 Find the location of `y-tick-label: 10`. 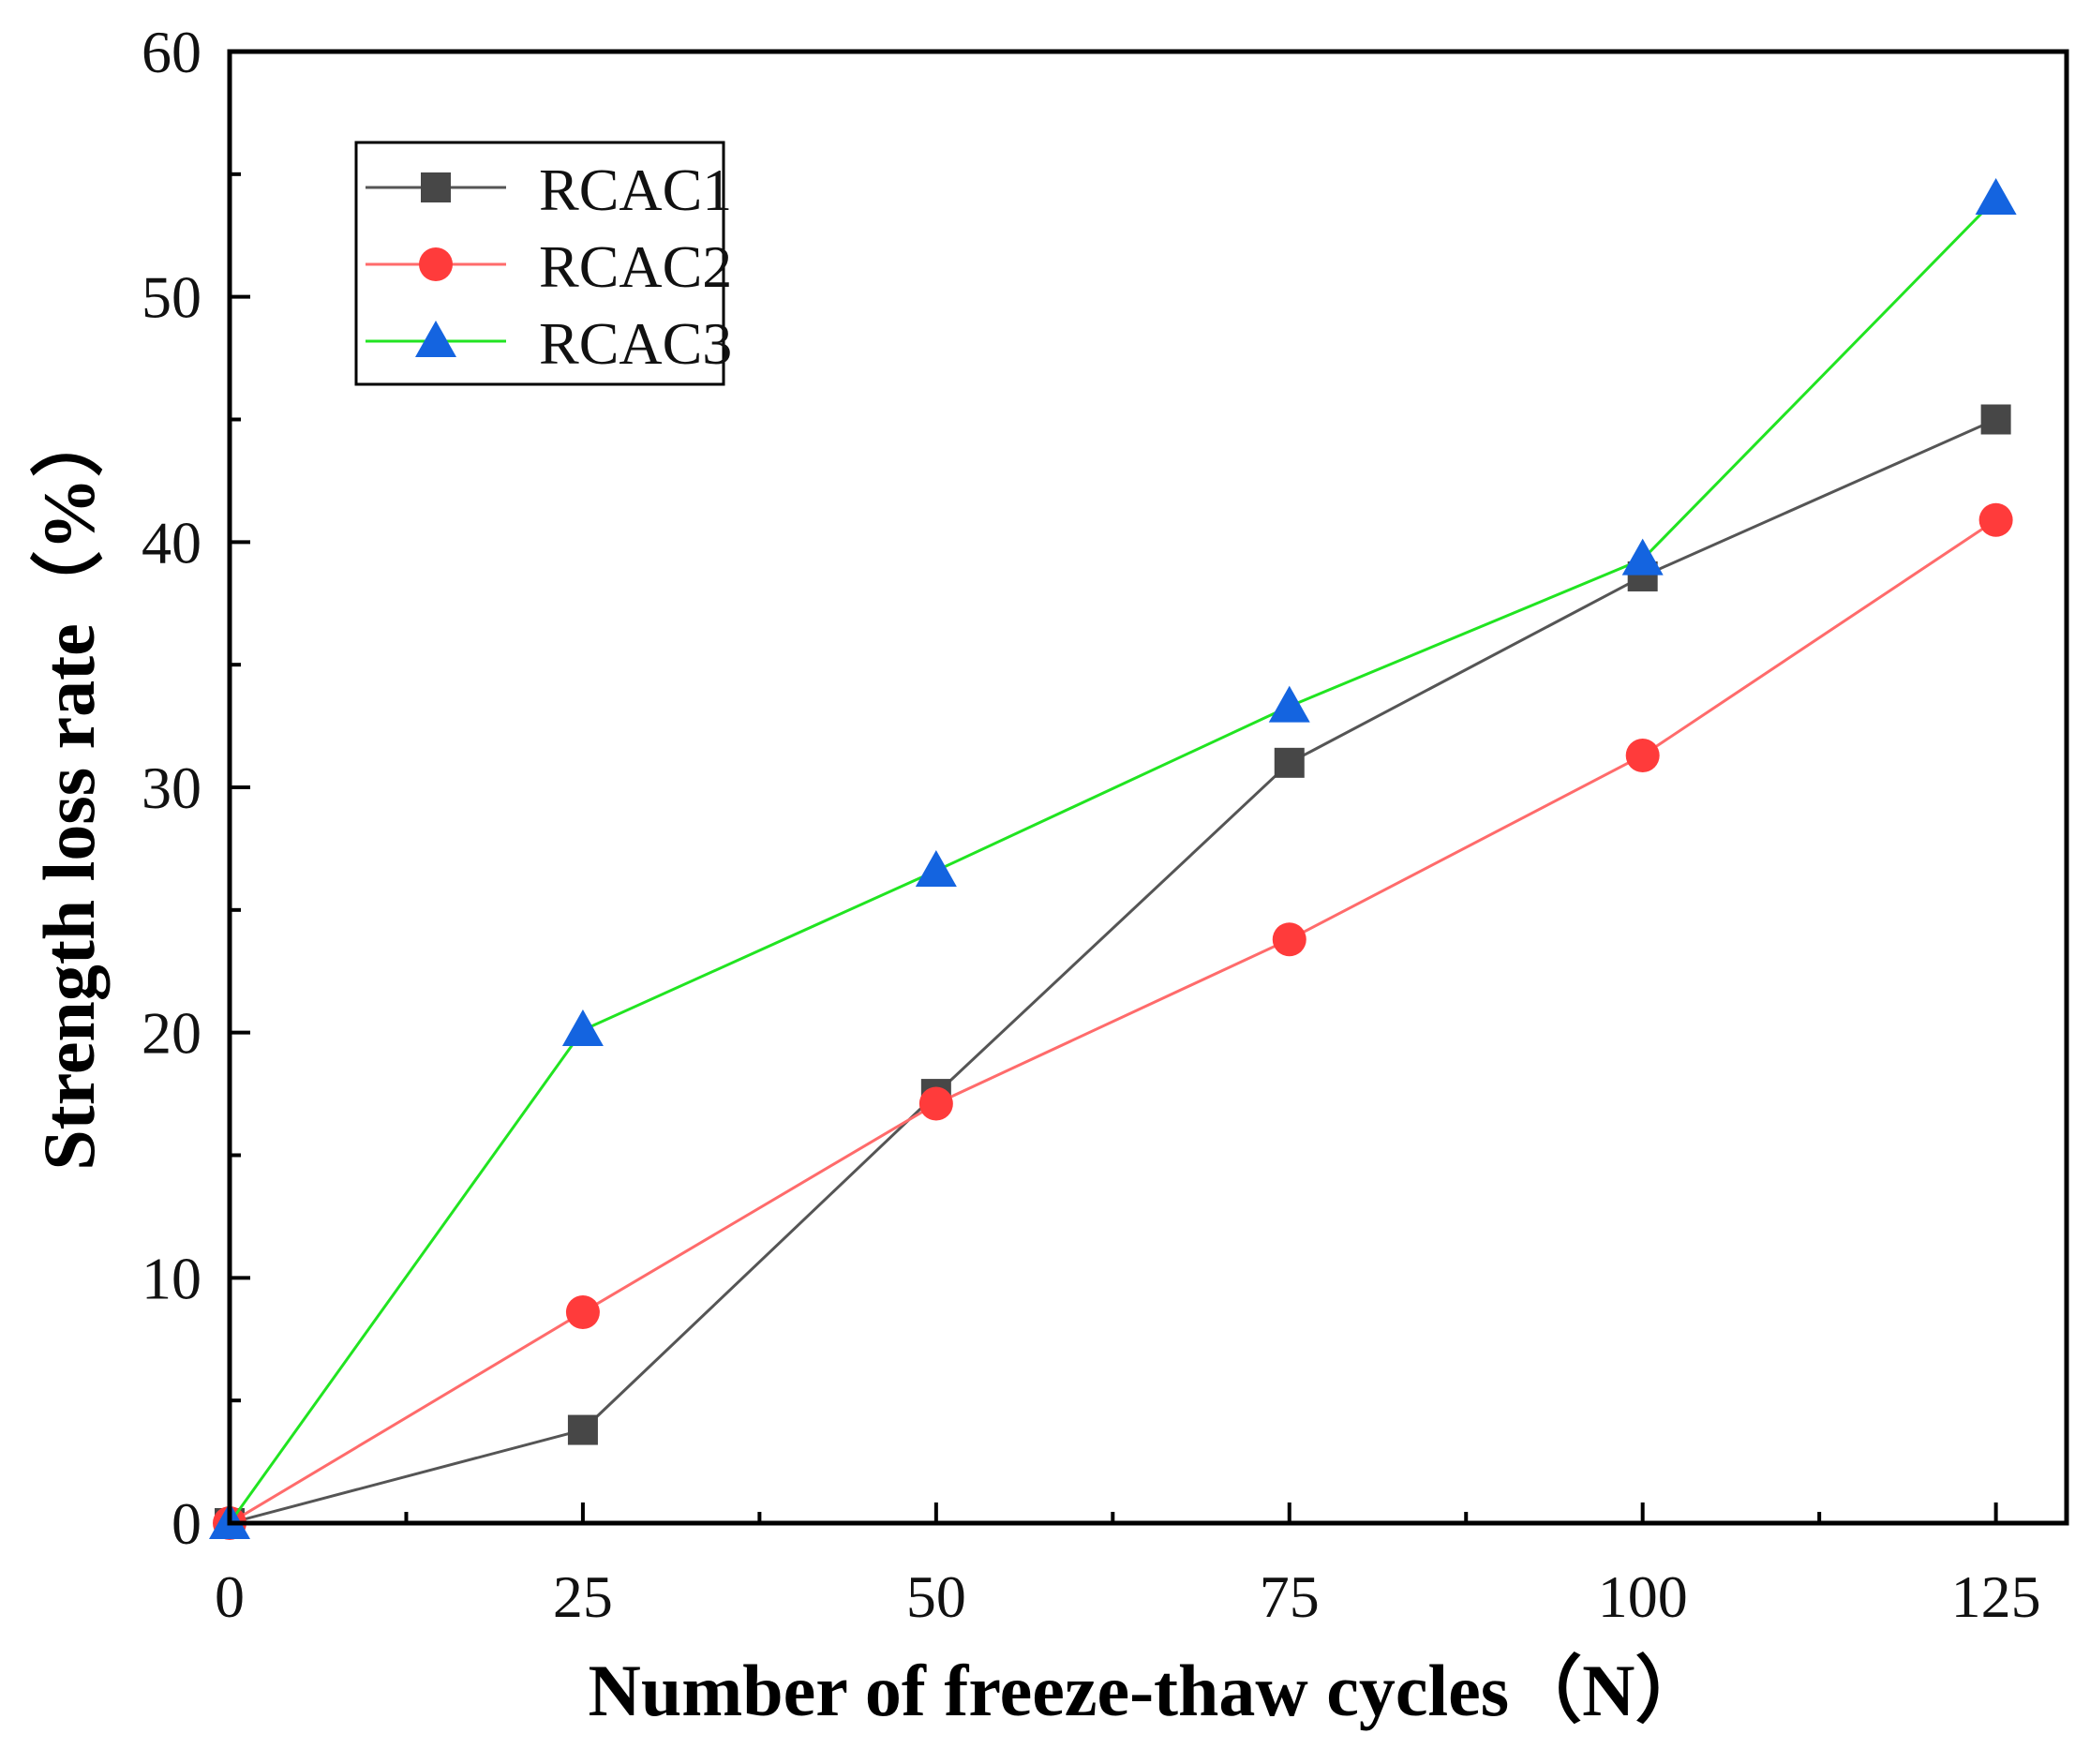

y-tick-label: 10 is located at coordinates (172, 1278).